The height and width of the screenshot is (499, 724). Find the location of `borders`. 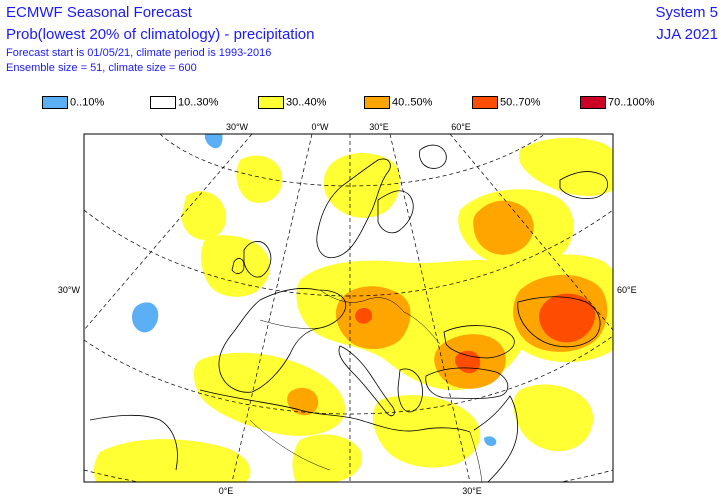

borders is located at coordinates (366, 385).